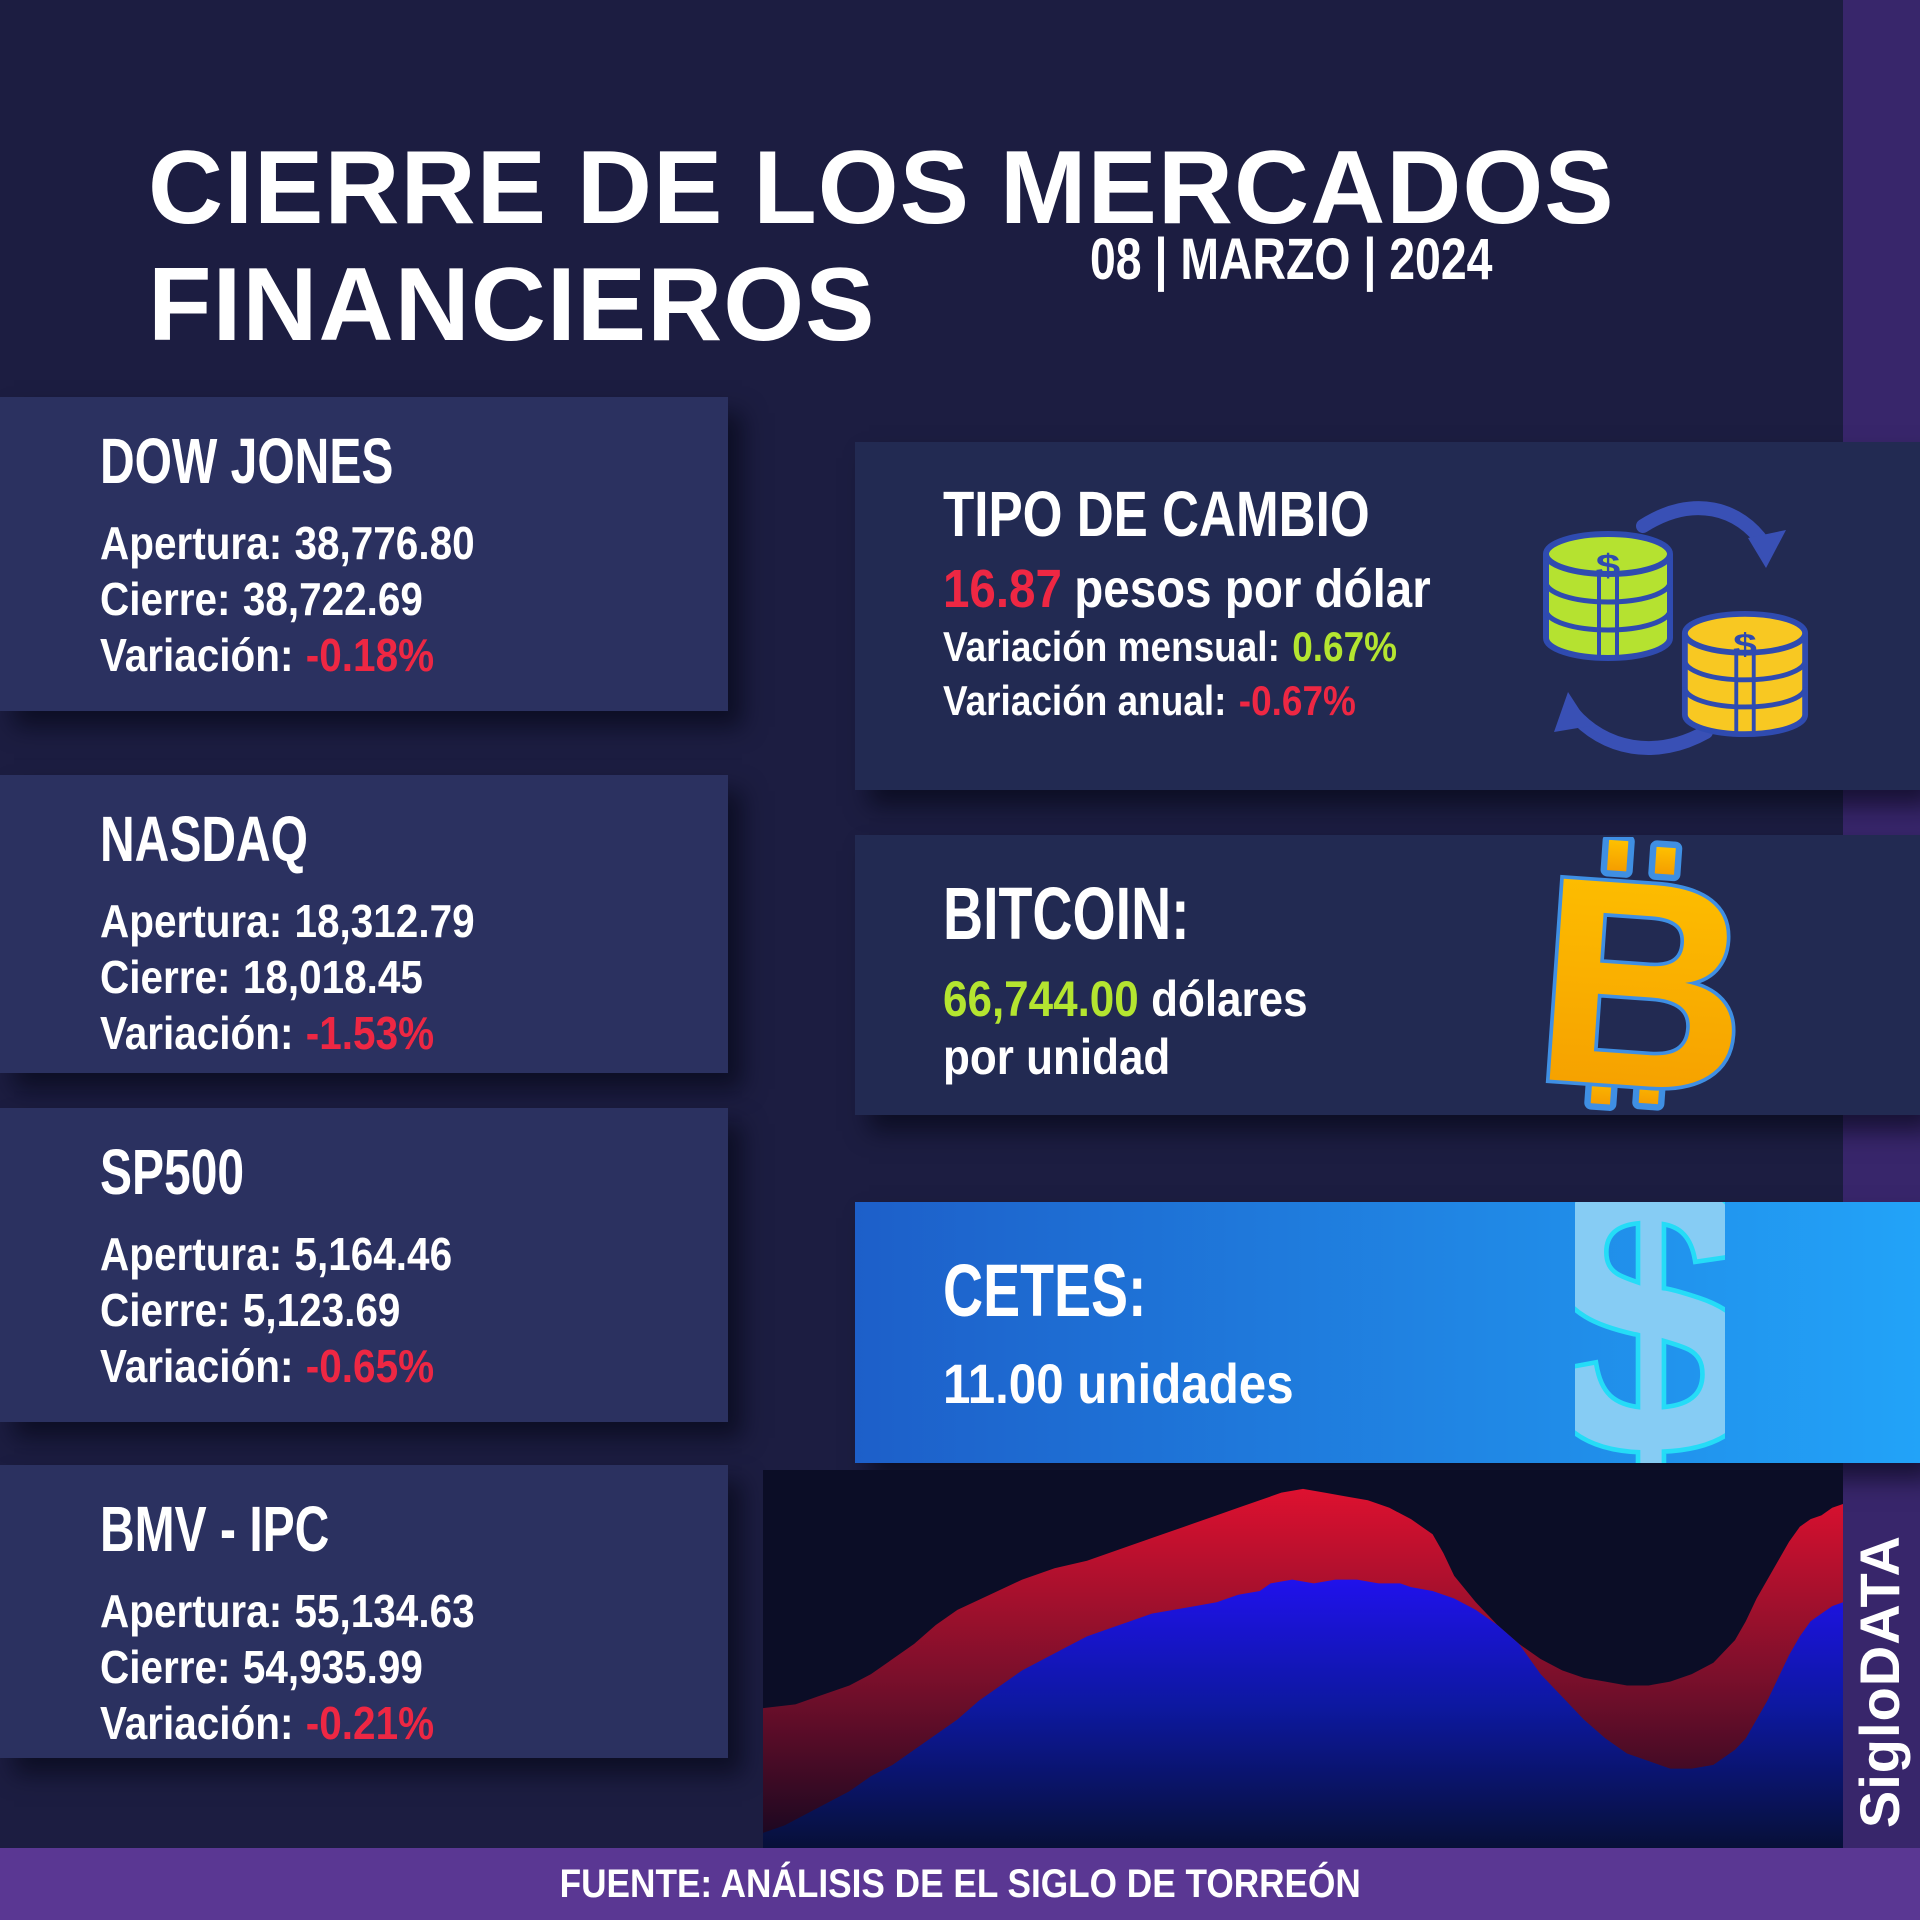 The height and width of the screenshot is (1920, 1920). What do you see at coordinates (370, 1365) in the screenshot?
I see `variation-value: -0.65%` at bounding box center [370, 1365].